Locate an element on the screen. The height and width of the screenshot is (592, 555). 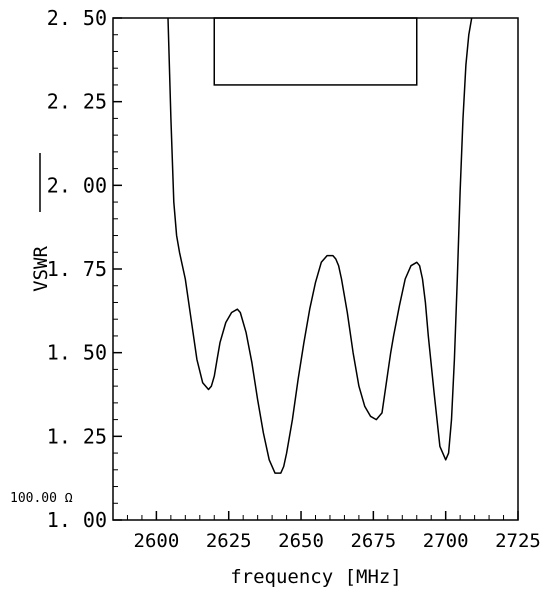
y-tick-label: 1. 00 is located at coordinates (77, 520).